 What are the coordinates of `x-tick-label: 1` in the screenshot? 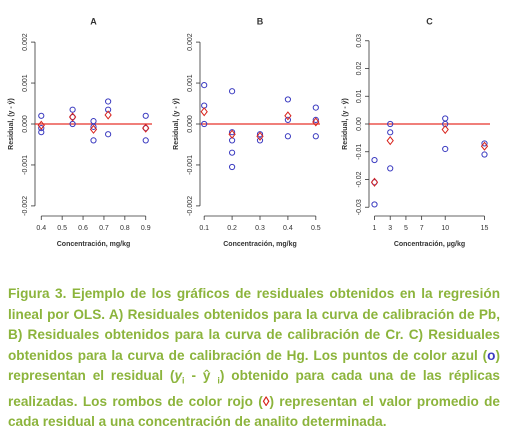 It's located at (375, 228).